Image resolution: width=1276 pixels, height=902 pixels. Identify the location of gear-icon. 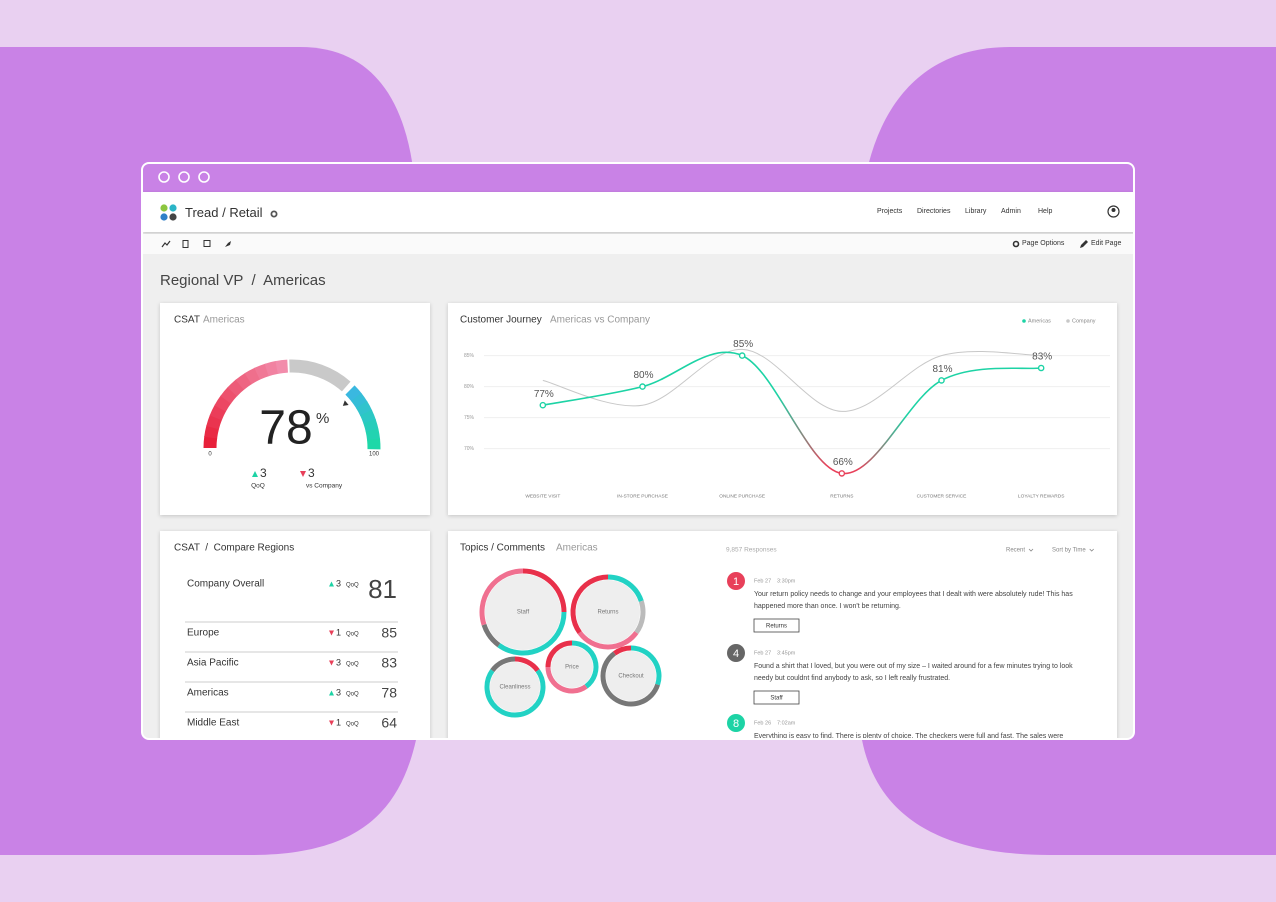
(1016, 244).